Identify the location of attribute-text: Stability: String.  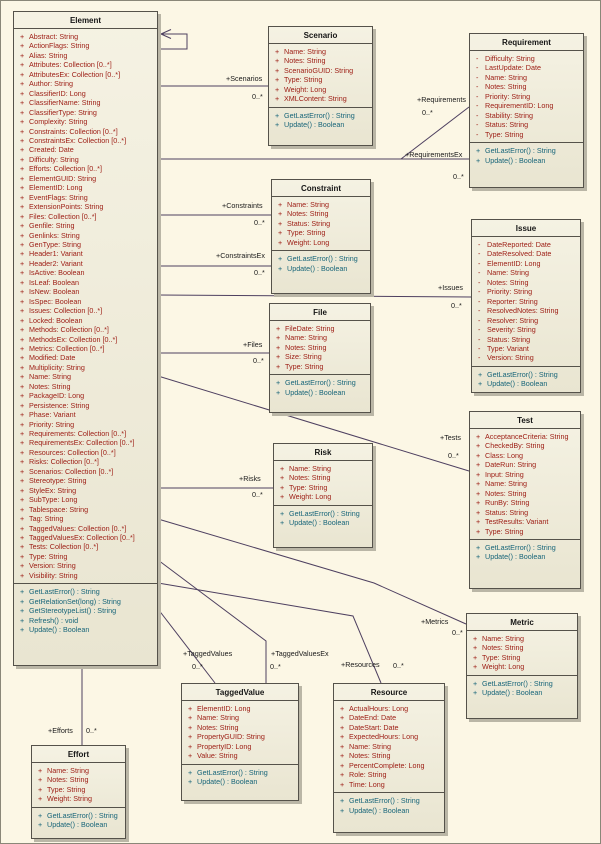
(509, 115).